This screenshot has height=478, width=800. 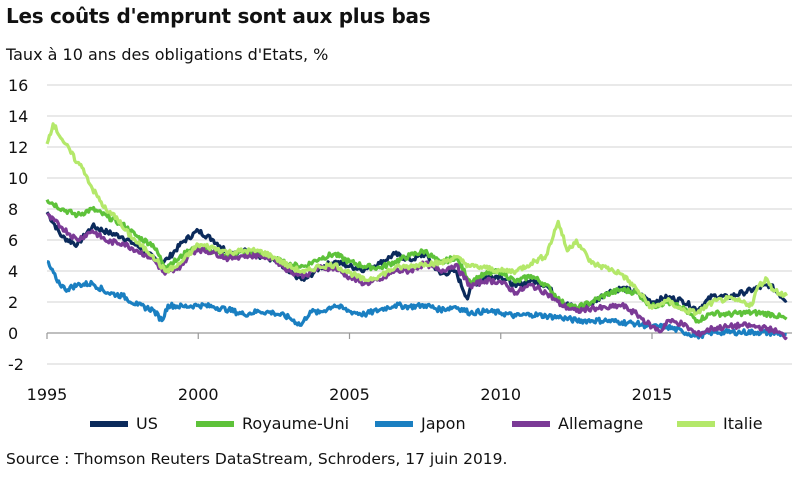 I want to click on legend-label: Japon, so click(x=443, y=423).